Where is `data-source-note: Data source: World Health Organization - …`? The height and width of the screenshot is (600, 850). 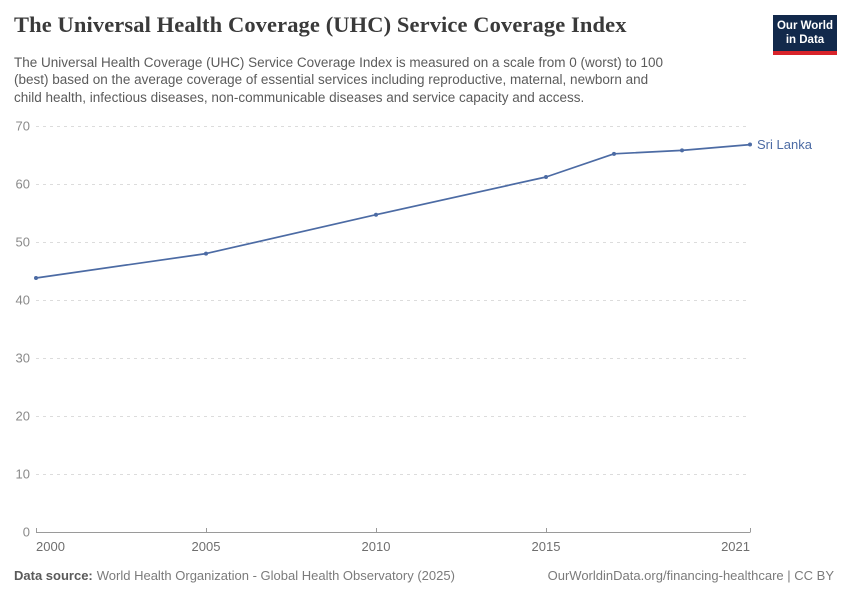 data-source-note: Data source: World Health Organization - … is located at coordinates (234, 575).